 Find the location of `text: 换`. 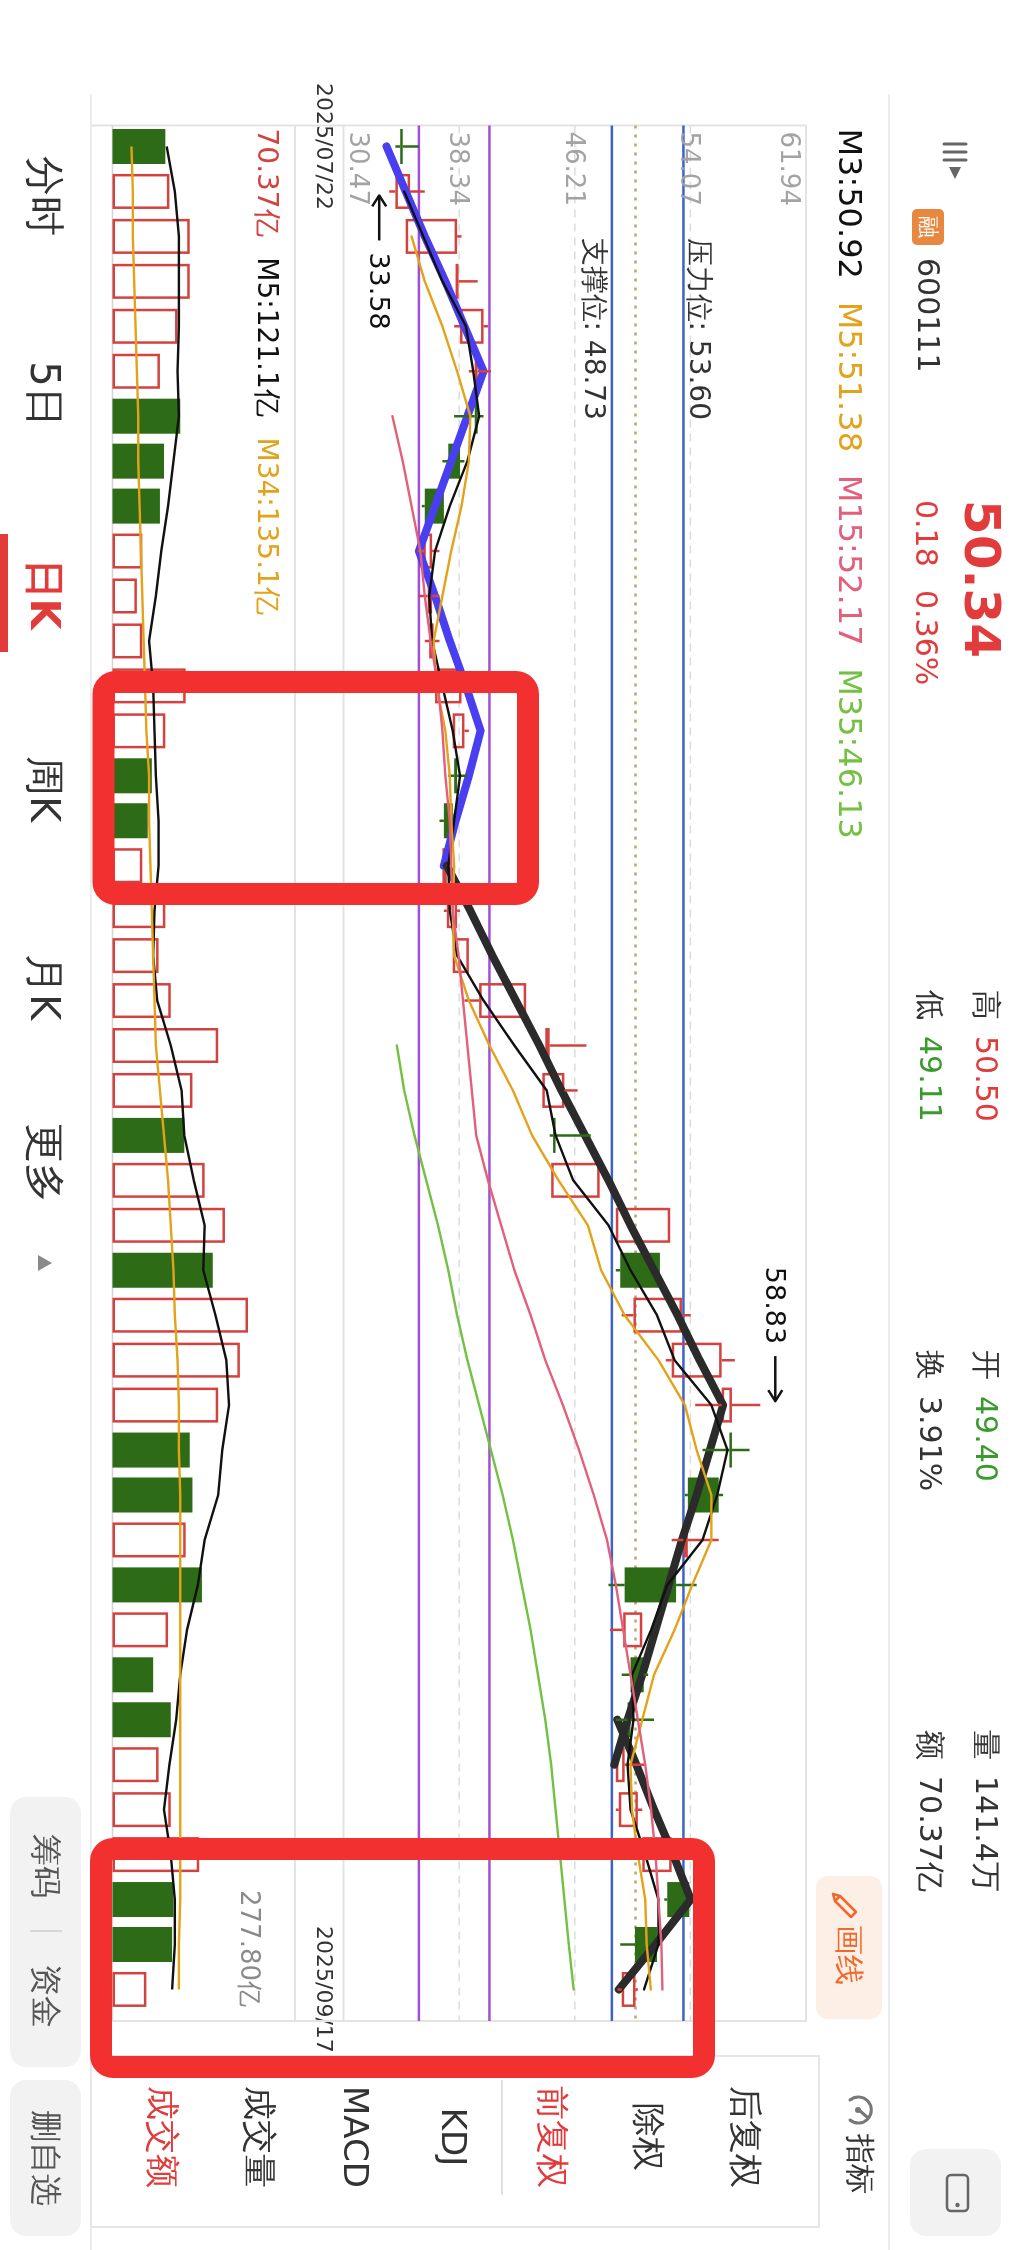

text: 换 is located at coordinates (930, 1365).